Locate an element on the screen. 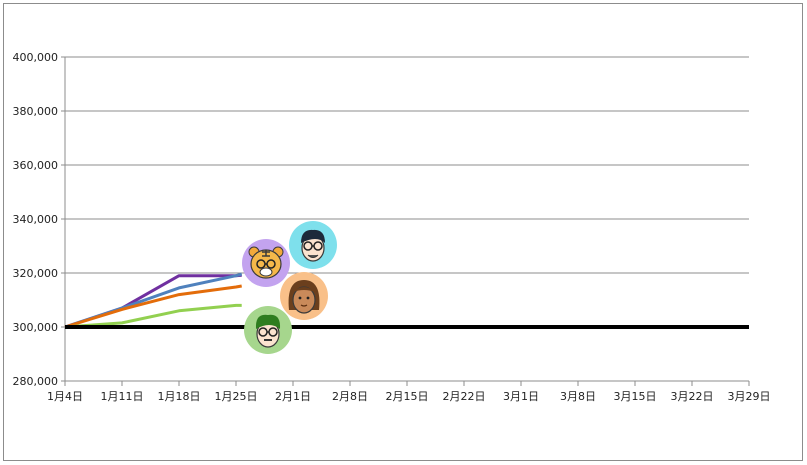 The width and height of the screenshot is (807, 465). x-tick-label: 1月11日 is located at coordinates (122, 396).